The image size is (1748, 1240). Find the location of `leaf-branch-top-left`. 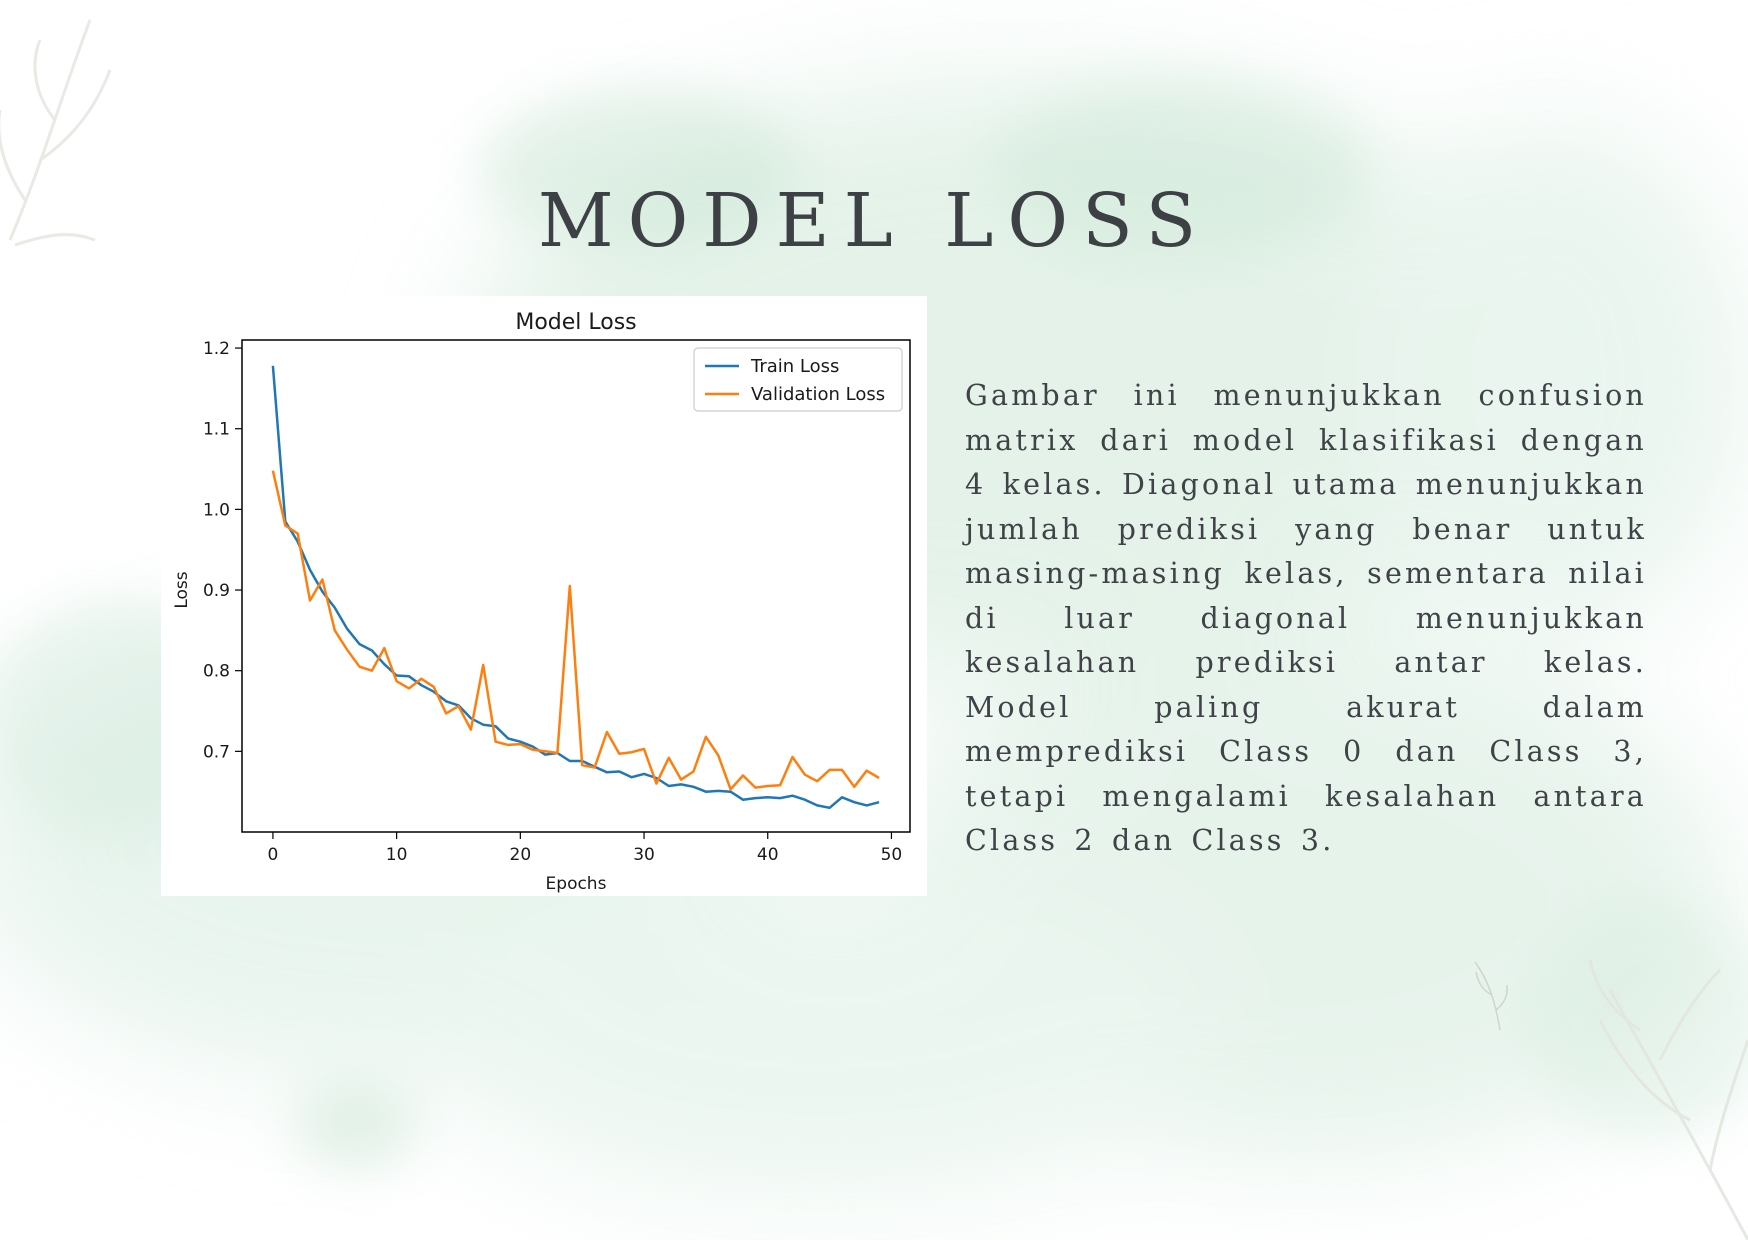

leaf-branch-top-left is located at coordinates (56, 133).